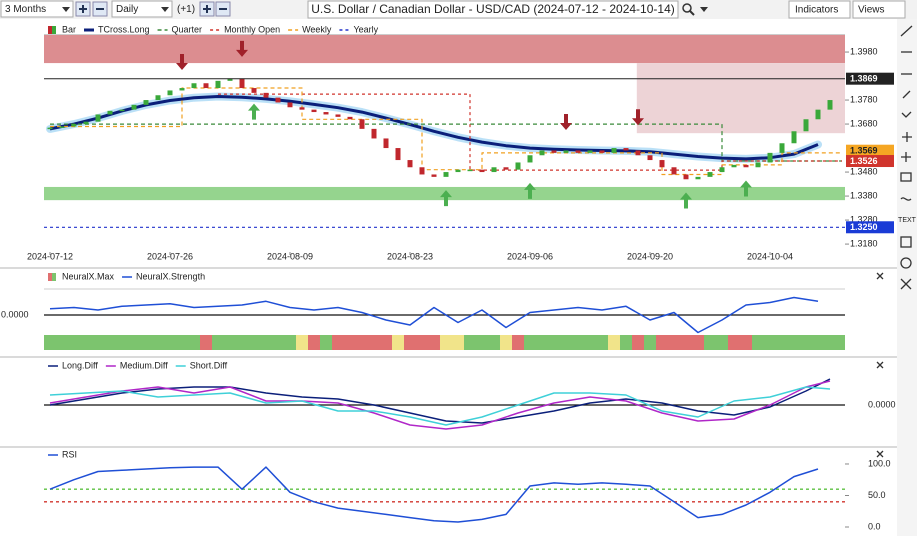 The image size is (917, 536). I want to click on price-tag-label: 1.3569, so click(864, 151).